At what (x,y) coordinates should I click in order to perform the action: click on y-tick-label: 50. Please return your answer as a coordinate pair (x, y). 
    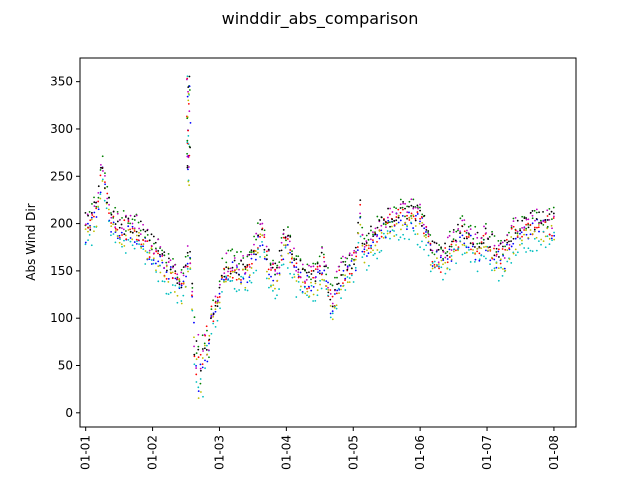
    Looking at the image, I should click on (65, 366).